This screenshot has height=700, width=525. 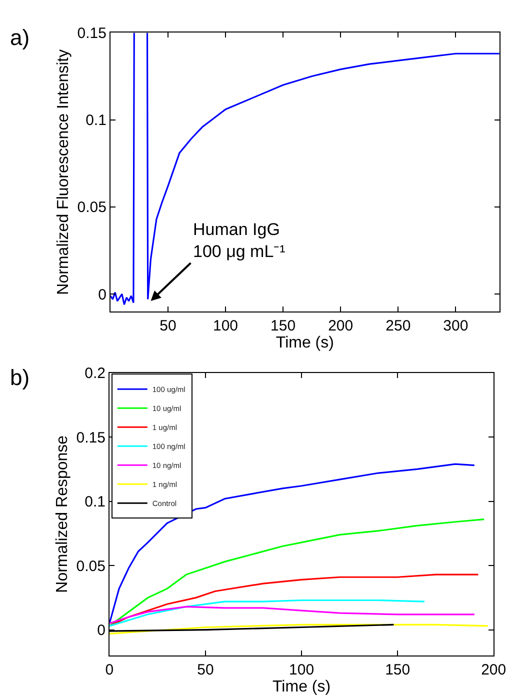 What do you see at coordinates (63, 514) in the screenshot?
I see `y-axis-title: Normalized Response` at bounding box center [63, 514].